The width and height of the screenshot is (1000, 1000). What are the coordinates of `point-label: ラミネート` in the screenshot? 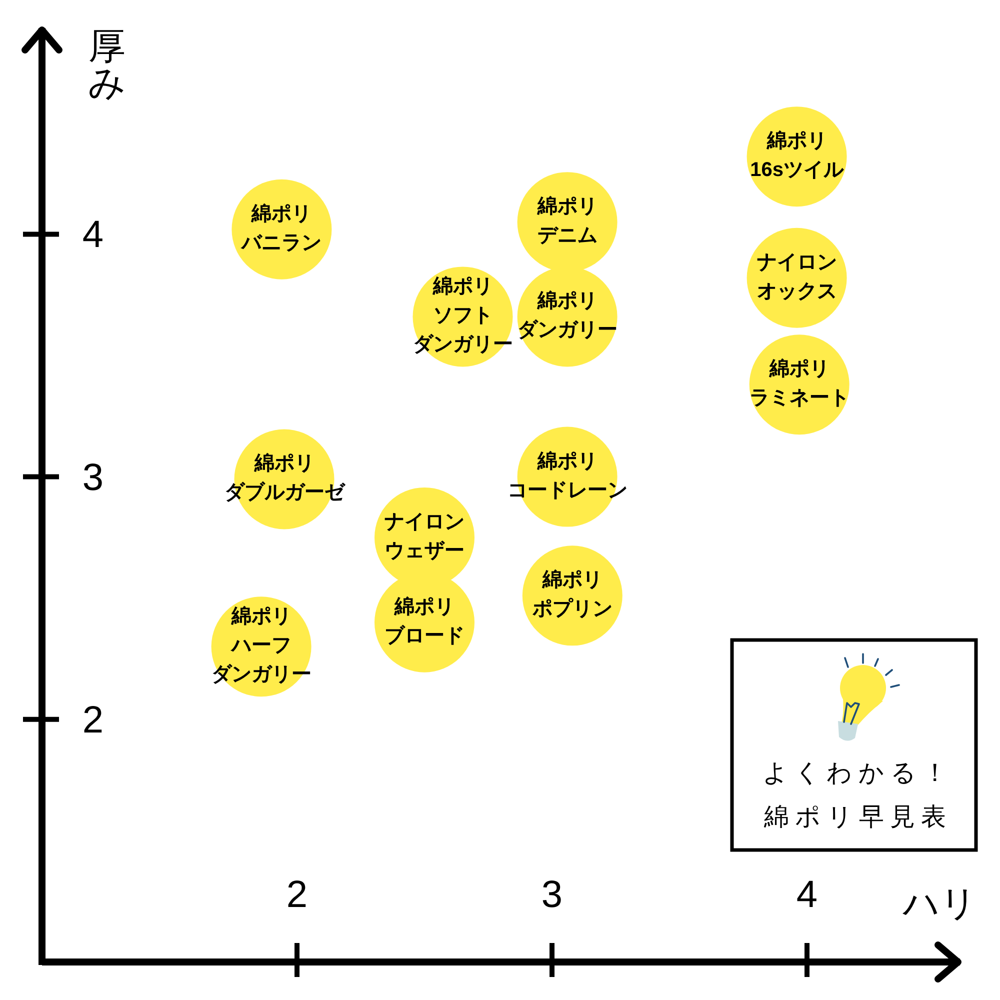 It's located at (799, 398).